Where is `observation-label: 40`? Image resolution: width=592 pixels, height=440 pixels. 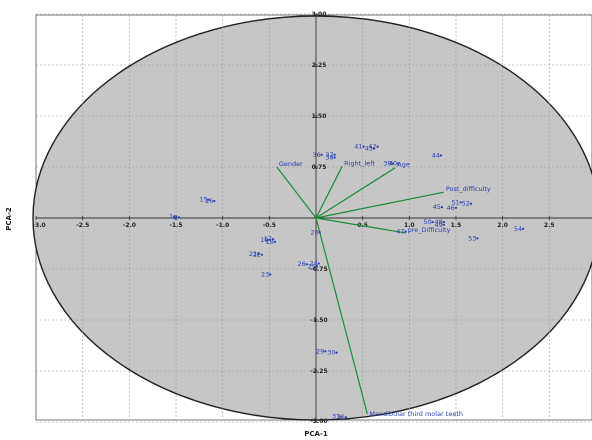 observation-label: 40 is located at coordinates (393, 164).